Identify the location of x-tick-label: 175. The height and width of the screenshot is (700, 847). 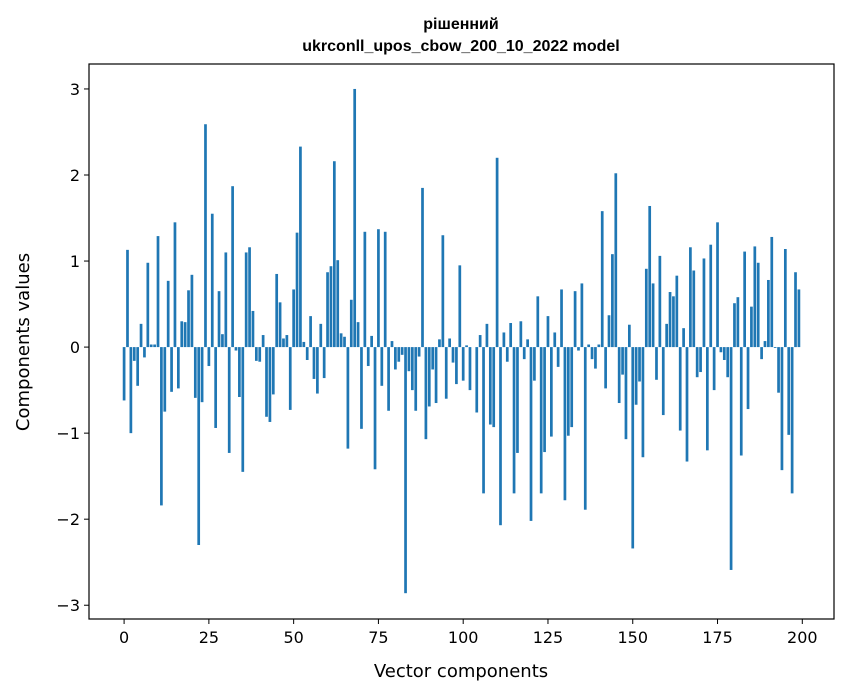
(717, 637).